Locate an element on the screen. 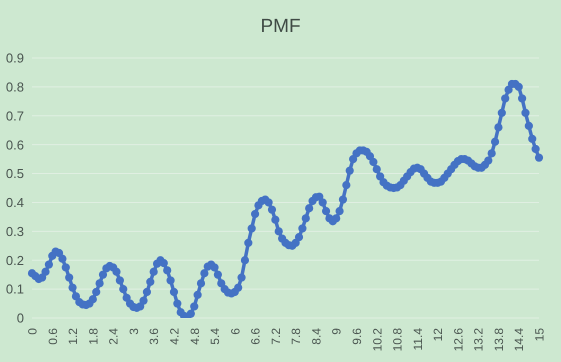  y-tick-label: 0.1 is located at coordinates (15, 289).